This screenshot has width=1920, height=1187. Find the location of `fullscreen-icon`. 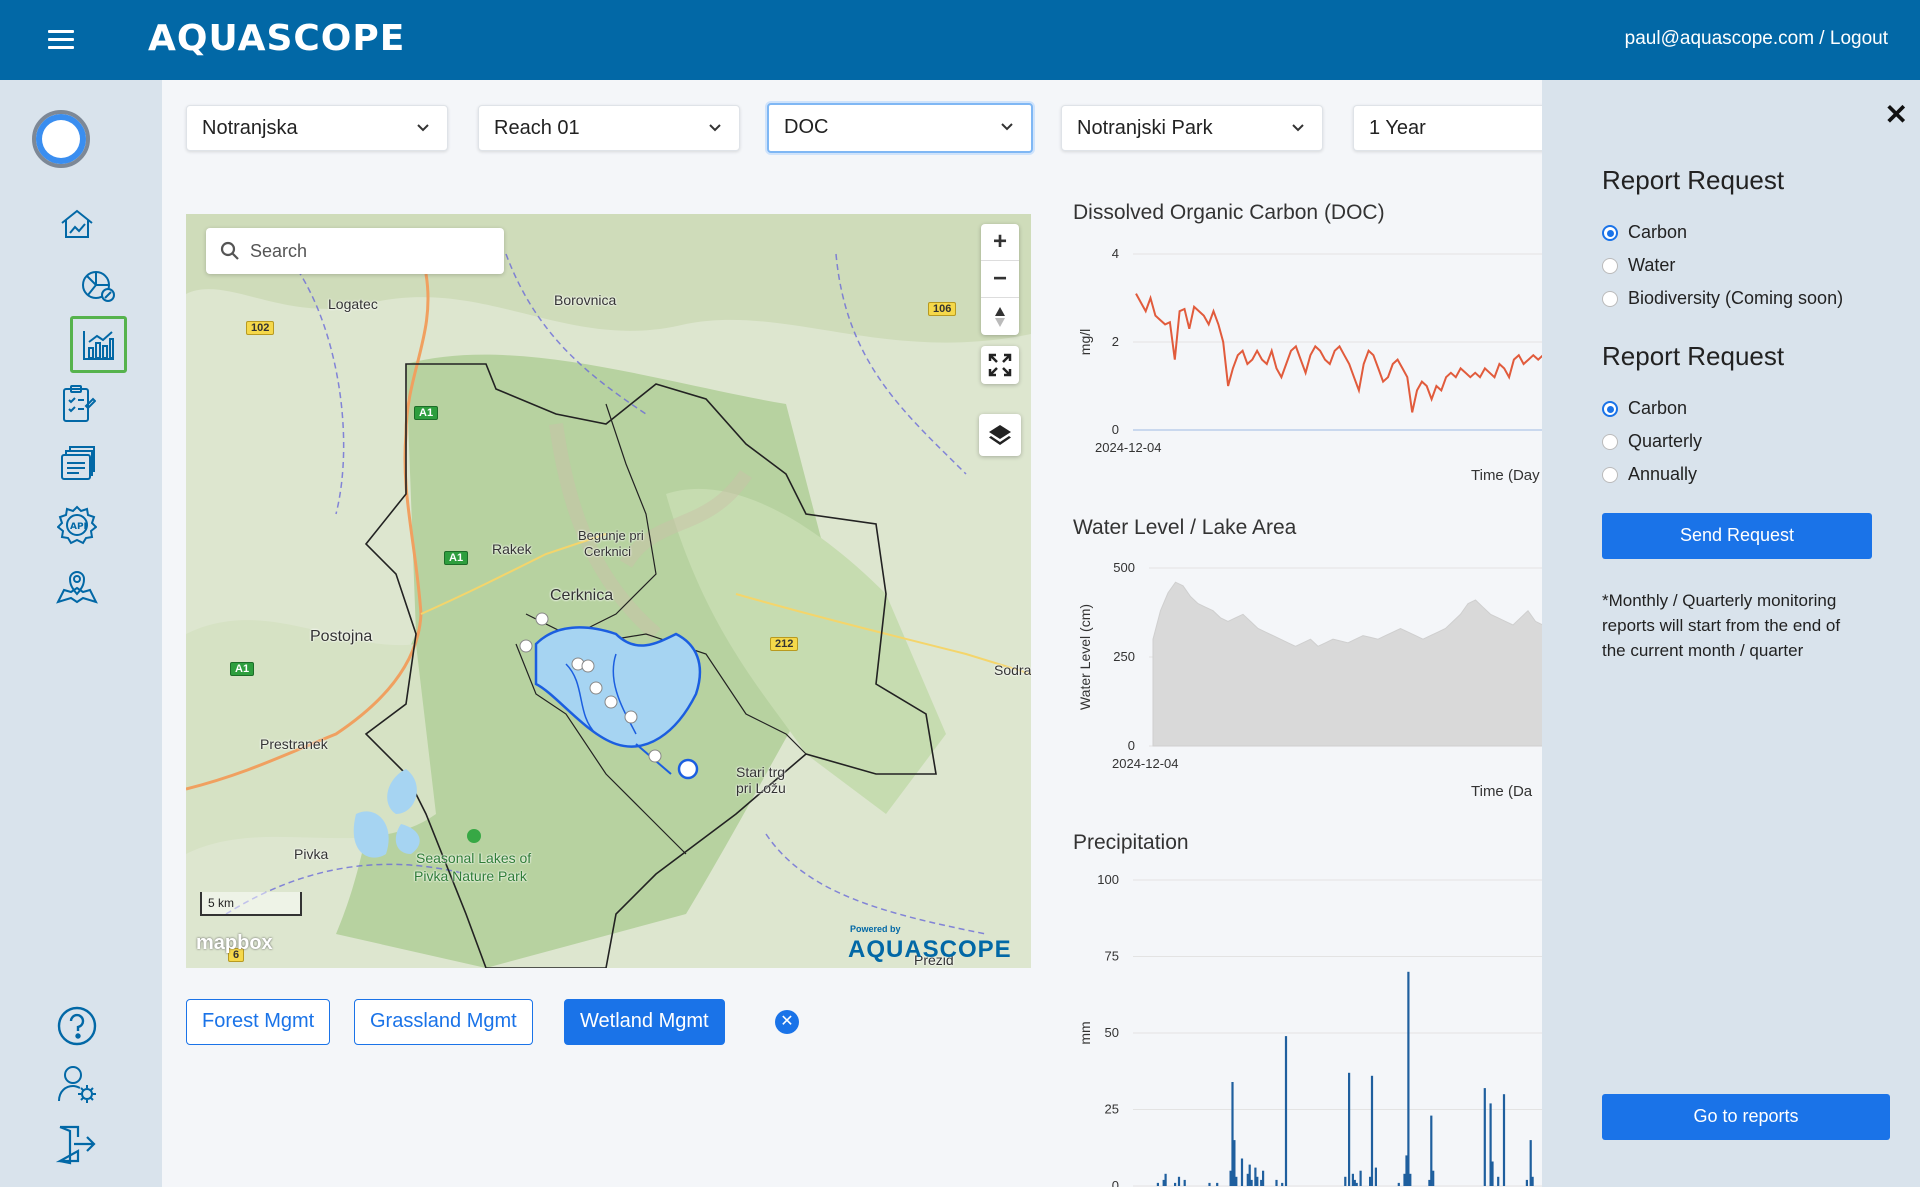

fullscreen-icon is located at coordinates (1000, 365).